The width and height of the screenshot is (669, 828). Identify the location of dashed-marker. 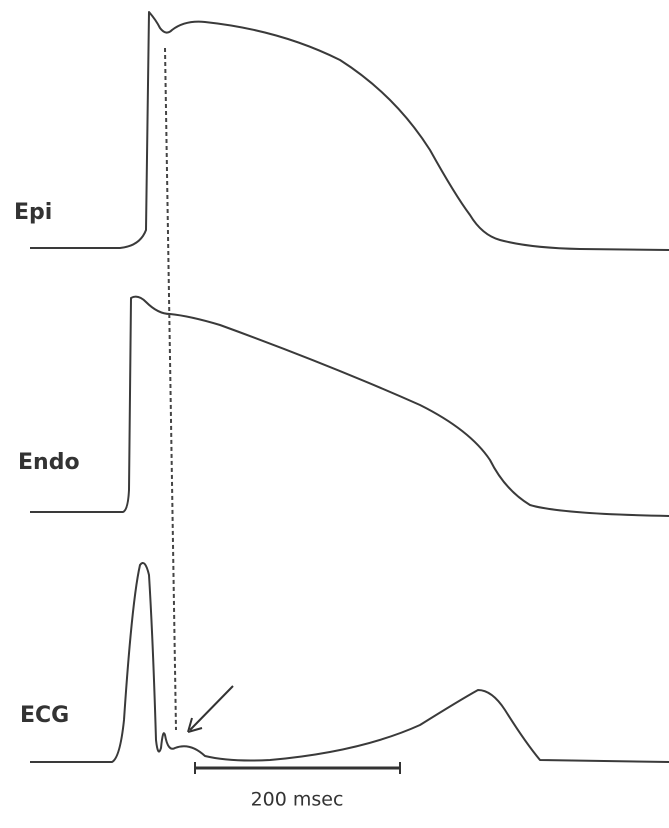
(170, 389).